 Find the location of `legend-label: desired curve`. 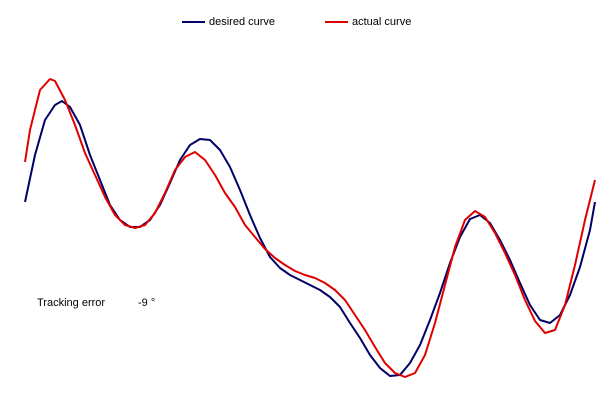

legend-label: desired curve is located at coordinates (242, 22).